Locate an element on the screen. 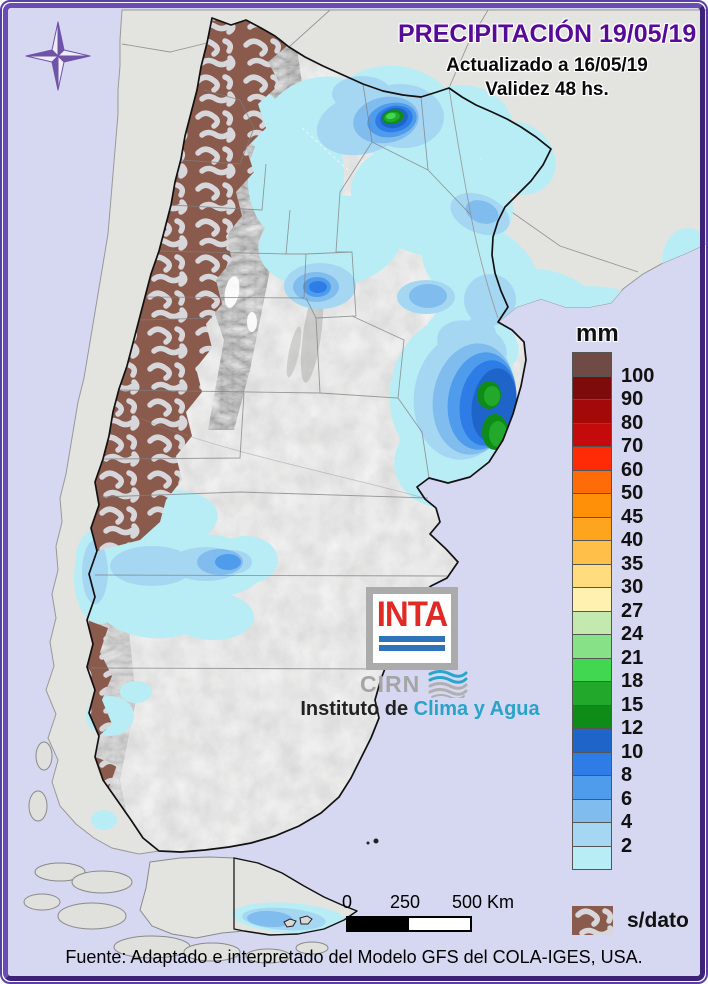 The image size is (708, 984). legend-row: 4 is located at coordinates (602, 815).